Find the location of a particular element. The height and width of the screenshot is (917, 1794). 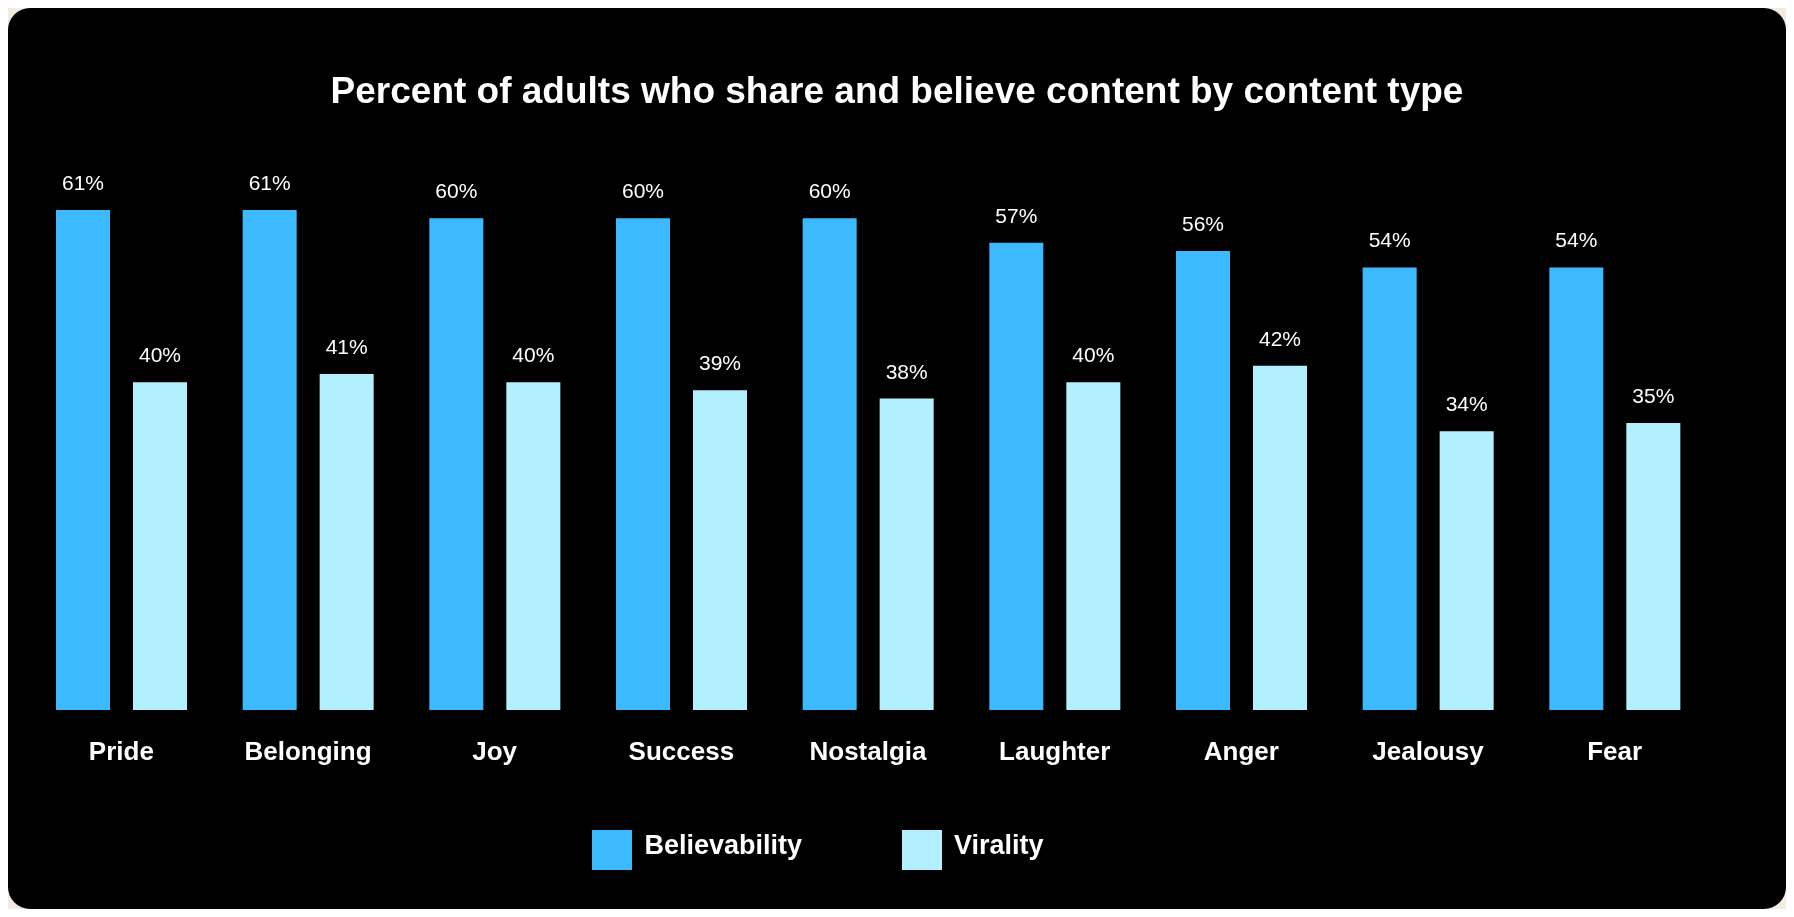

legend-label: Virality is located at coordinates (999, 845).